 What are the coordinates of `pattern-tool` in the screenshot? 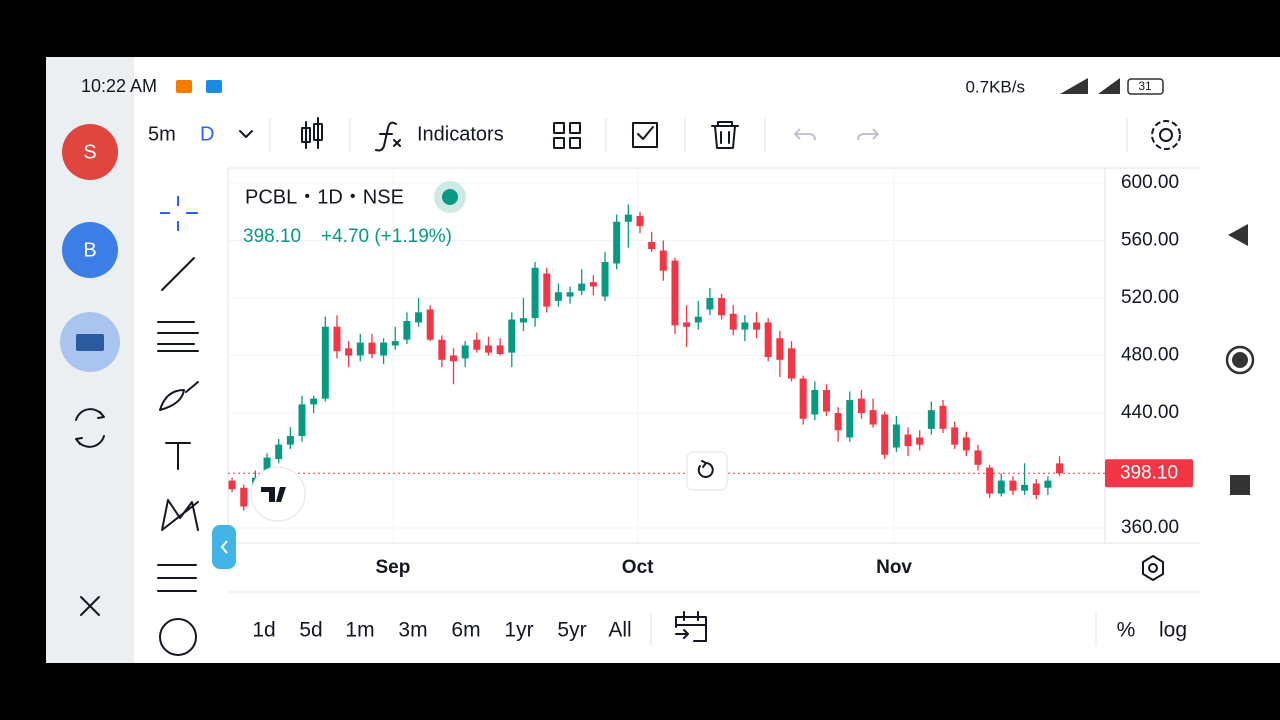 It's located at (180, 515).